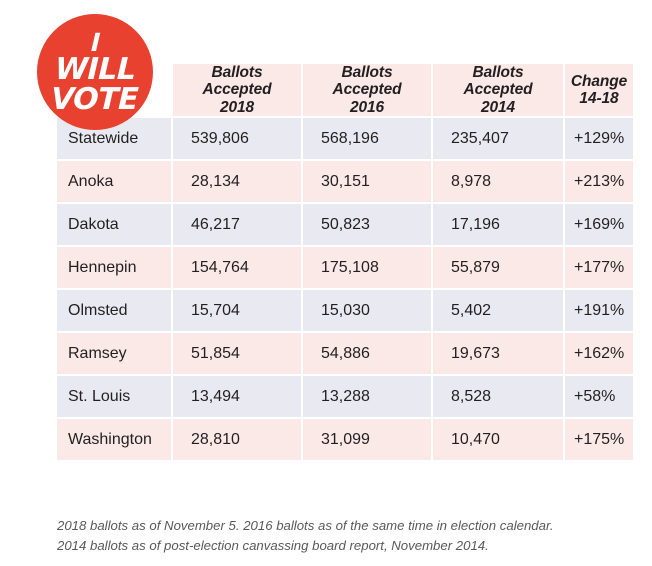 This screenshot has width=652, height=566. I want to click on badge-line-2: WILL, so click(95, 70).